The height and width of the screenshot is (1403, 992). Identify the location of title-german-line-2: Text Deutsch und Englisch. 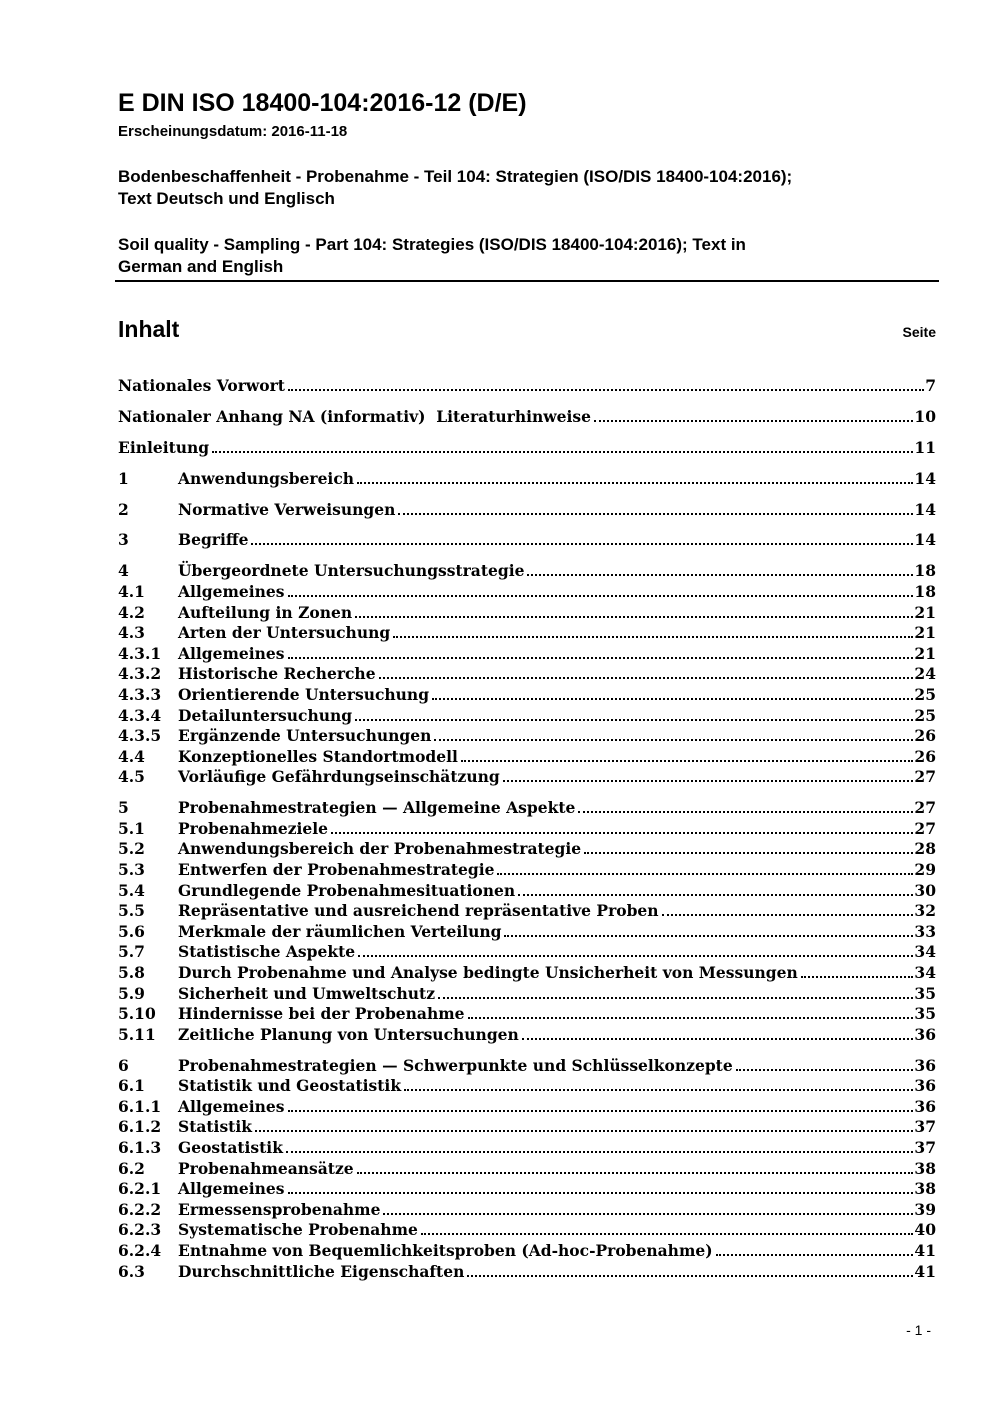
(226, 198).